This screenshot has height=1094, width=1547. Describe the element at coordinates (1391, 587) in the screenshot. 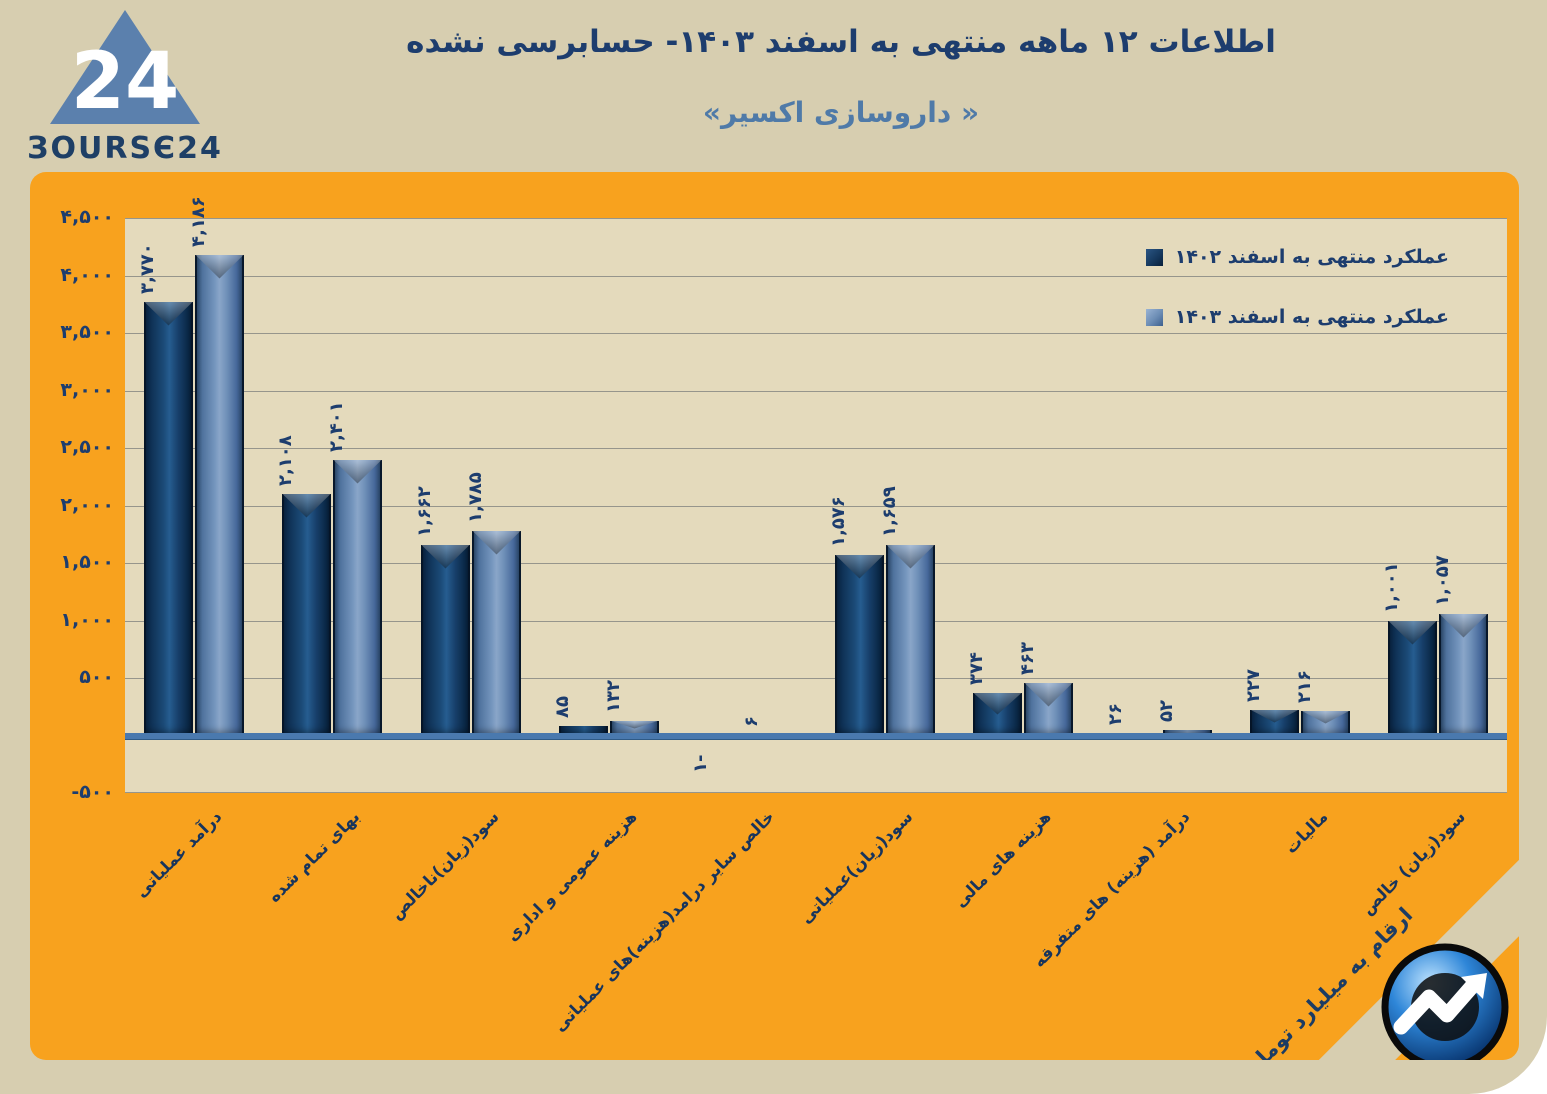

I see `bar-value-label: ۱,۰۰۱` at that location.